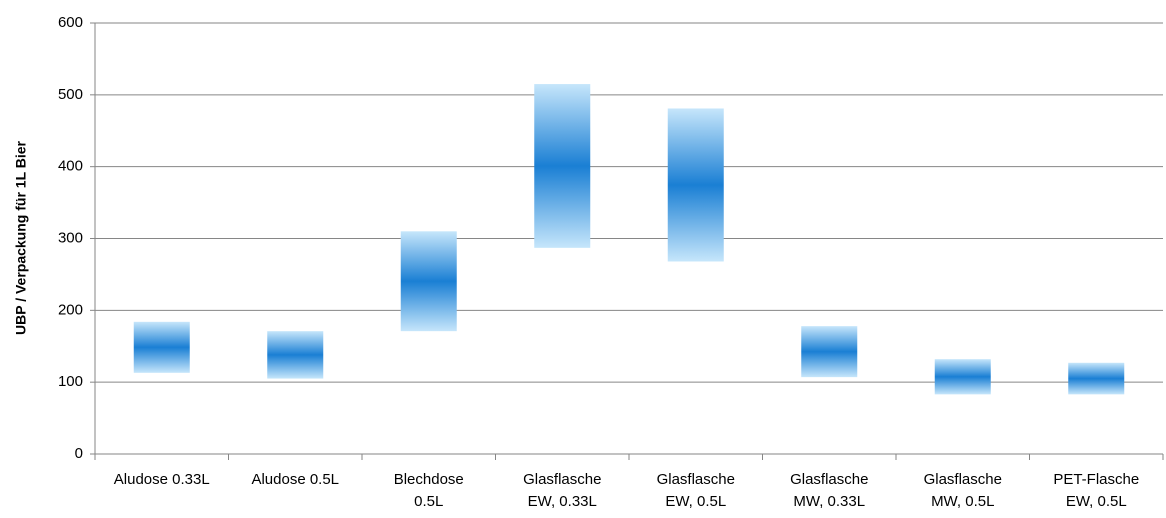  Describe the element at coordinates (295, 479) in the screenshot. I see `x-tick-label: Aludose 0.5L` at that location.